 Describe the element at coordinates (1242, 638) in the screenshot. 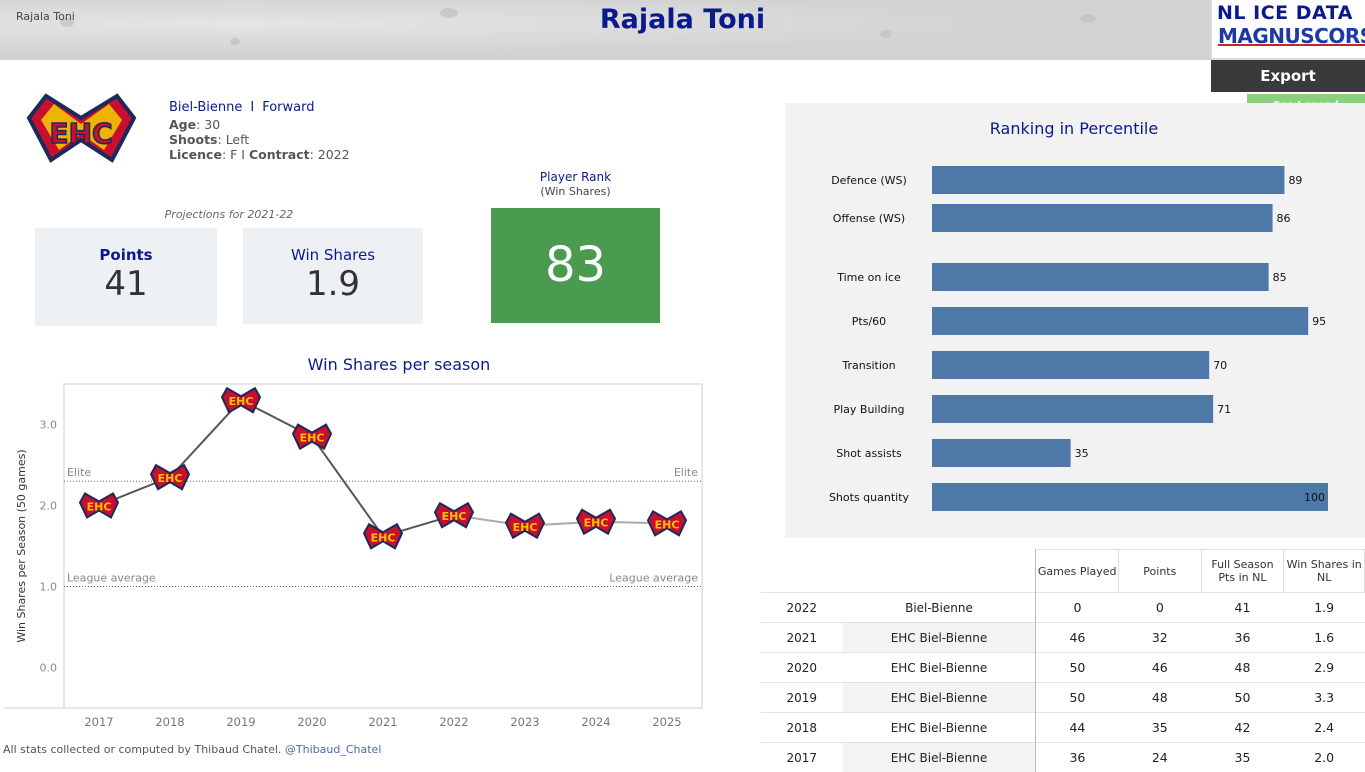

I see `row-full-season-pts: 36` at that location.